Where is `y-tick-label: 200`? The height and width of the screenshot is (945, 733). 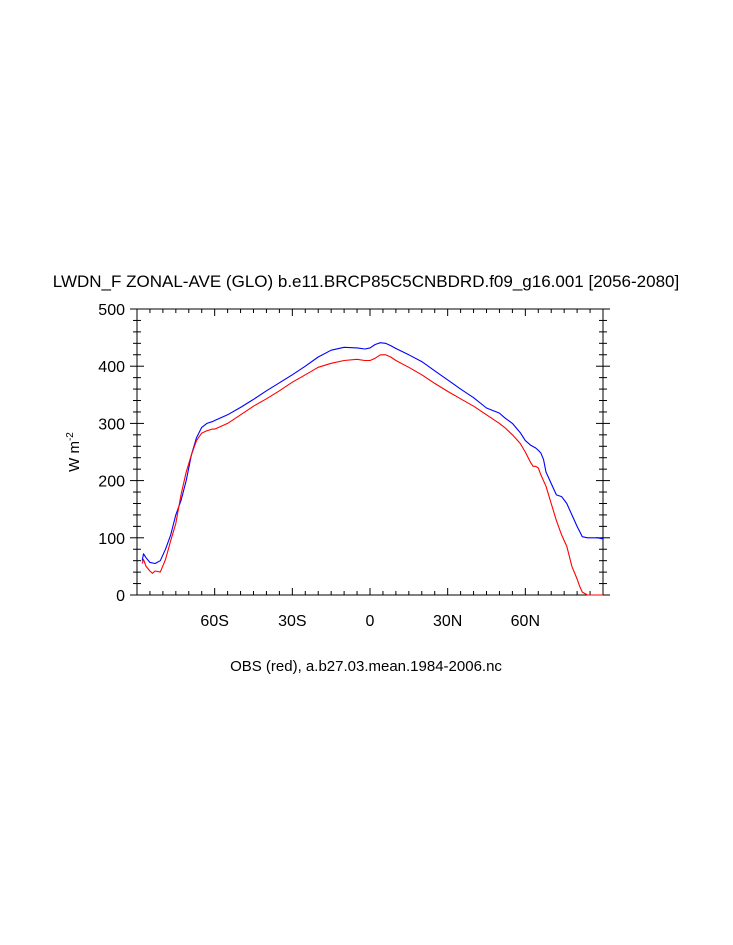 y-tick-label: 200 is located at coordinates (111, 482).